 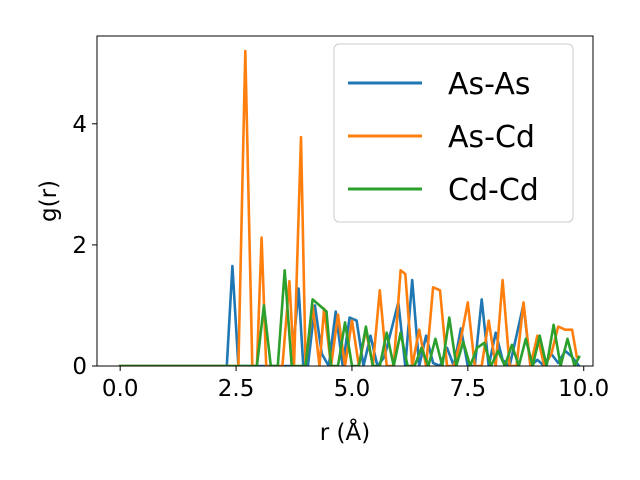 I want to click on x-tick-label: 5.0, so click(x=352, y=389).